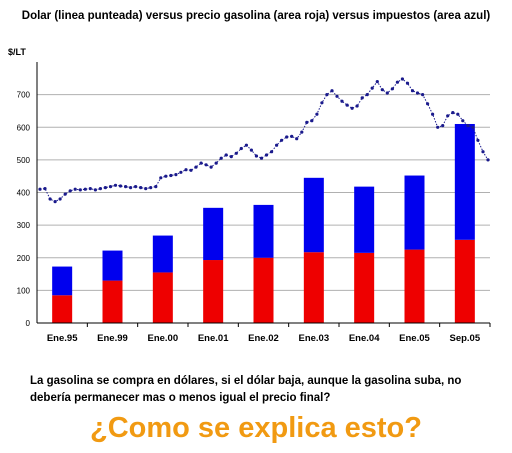 This screenshot has height=453, width=512. What do you see at coordinates (163, 338) in the screenshot?
I see `x-category-label: Ene.00` at bounding box center [163, 338].